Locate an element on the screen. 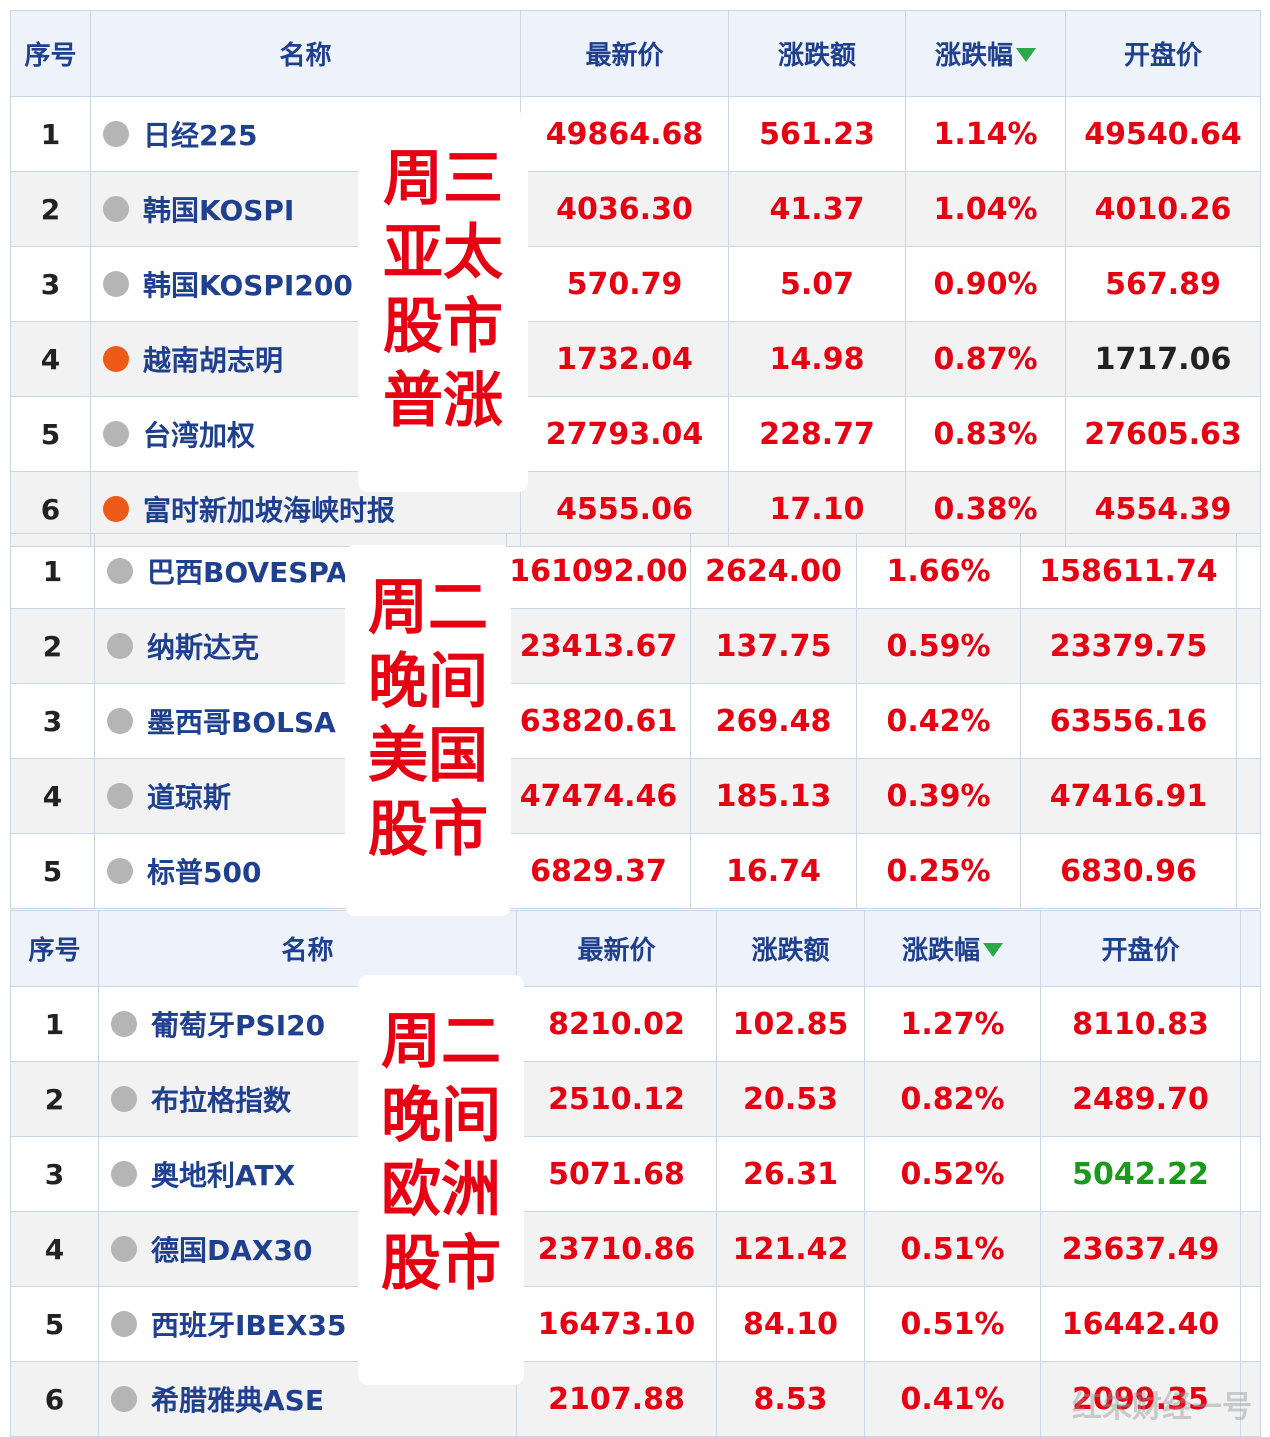  open-price: 23379.75 is located at coordinates (1128, 646).